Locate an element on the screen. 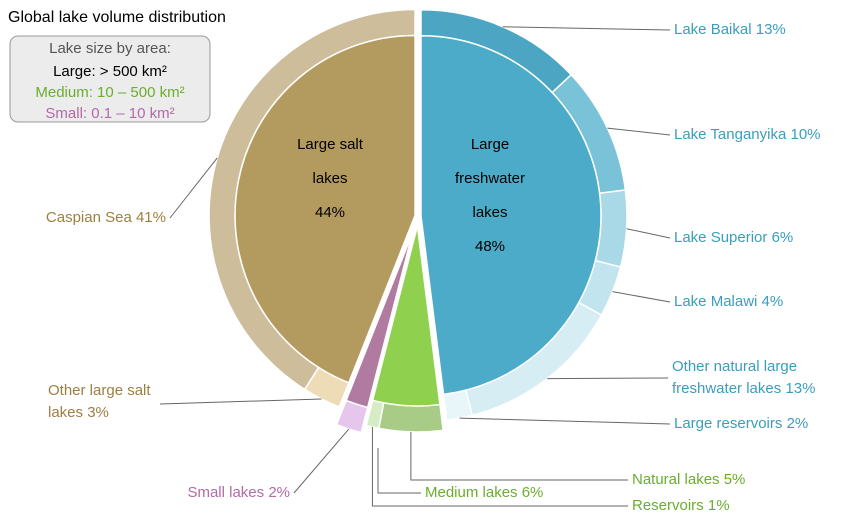 The width and height of the screenshot is (858, 516). segment-name: Large reservoirs is located at coordinates (728, 423).